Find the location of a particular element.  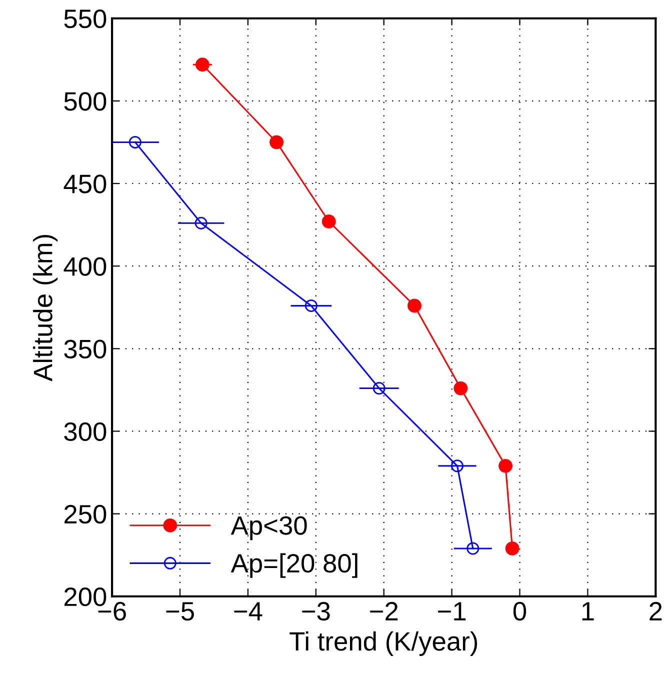

y-tick-label: 300 is located at coordinates (85, 432).